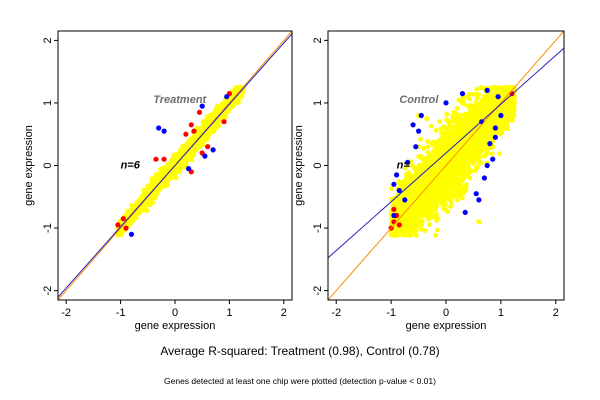 The height and width of the screenshot is (400, 600). I want to click on y-tick-label: 1, so click(48, 103).